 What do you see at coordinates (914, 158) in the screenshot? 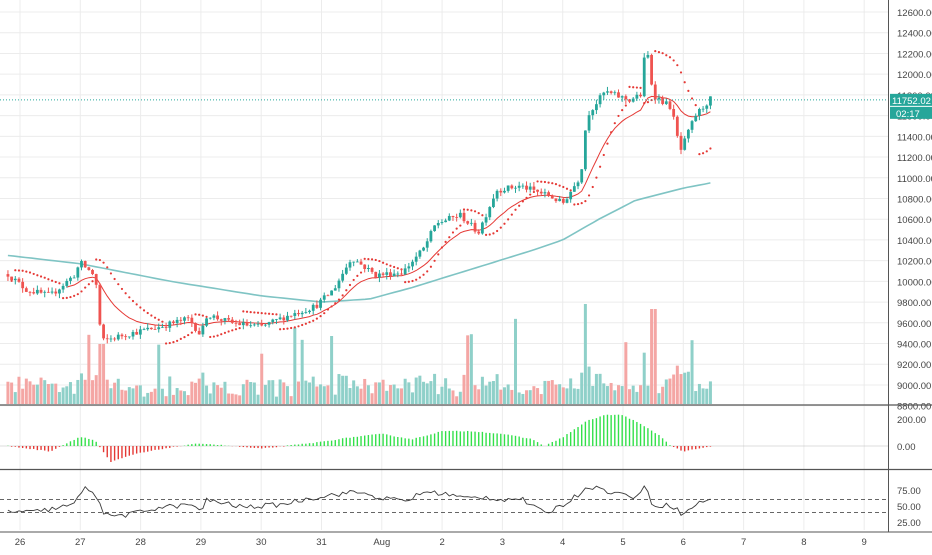
I see `price-tick-label: 11200.00` at bounding box center [914, 158].